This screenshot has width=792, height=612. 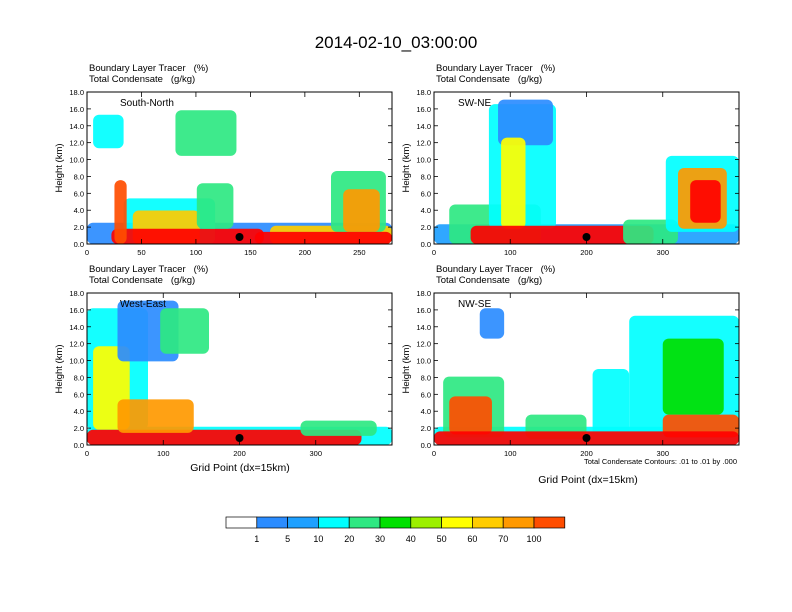 I want to click on panel-name: SW-NE, so click(x=474, y=103).